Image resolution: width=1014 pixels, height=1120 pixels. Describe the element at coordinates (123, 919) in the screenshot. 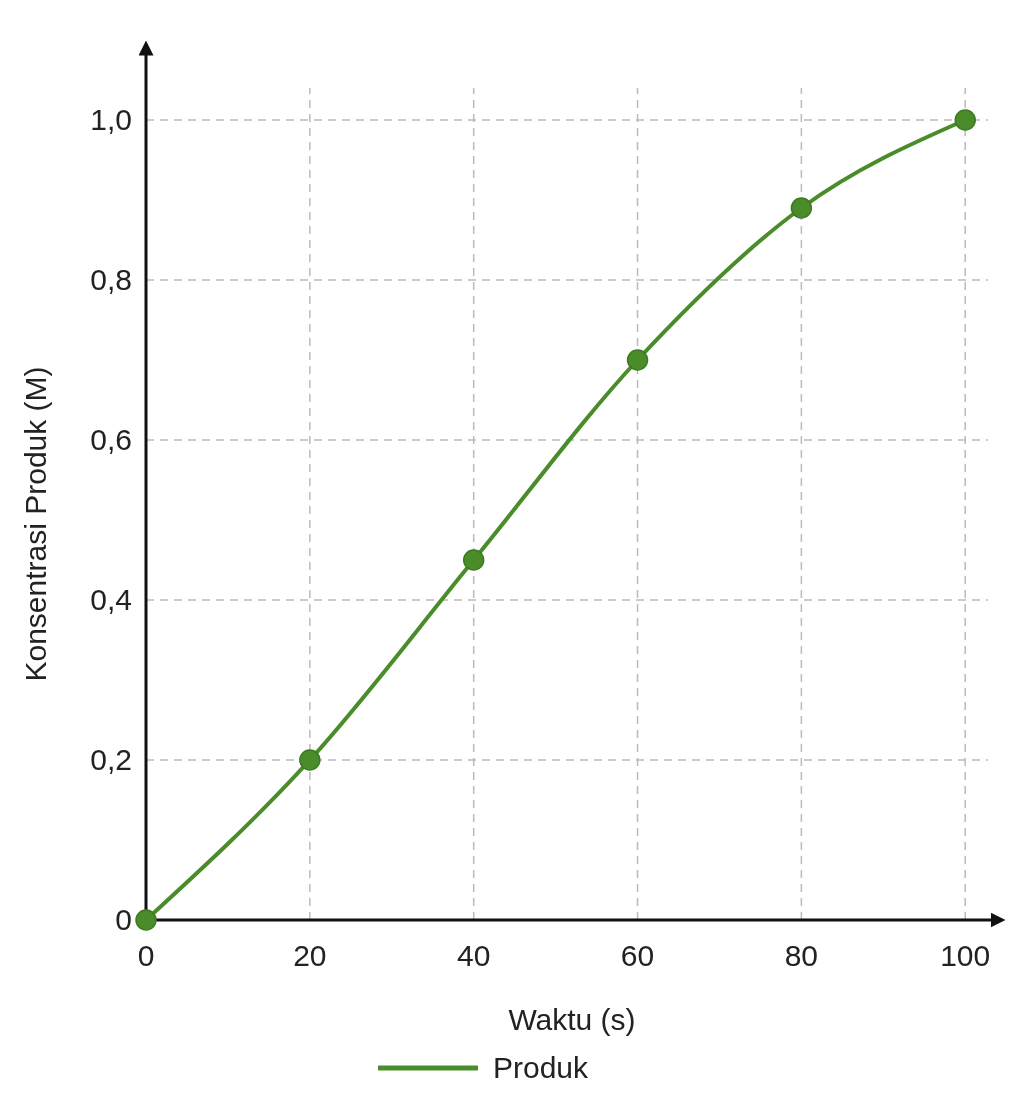

I see `y-tick-label: 0` at that location.